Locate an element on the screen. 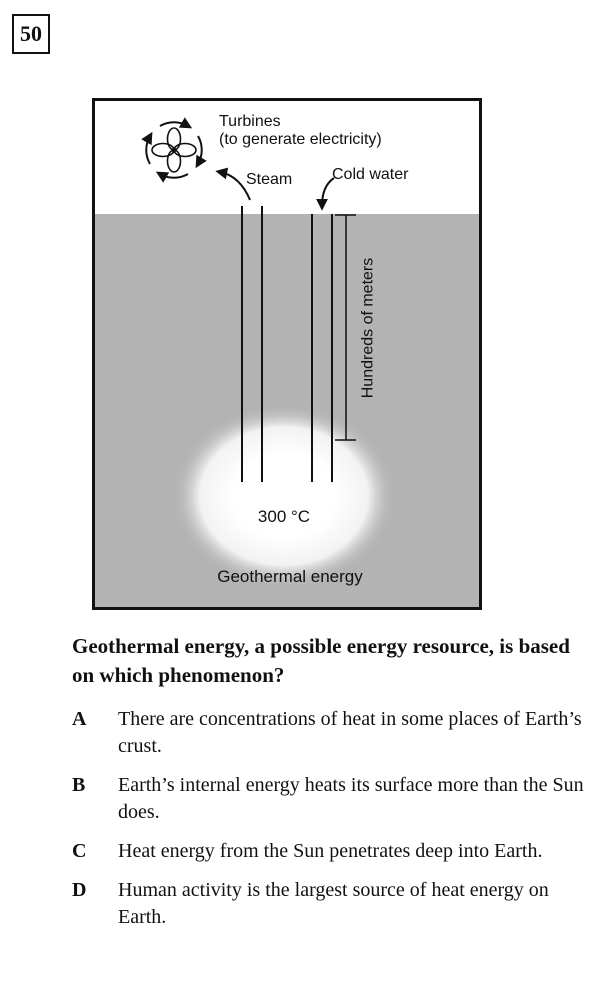  cold-water-label: Cold water is located at coordinates (370, 174).